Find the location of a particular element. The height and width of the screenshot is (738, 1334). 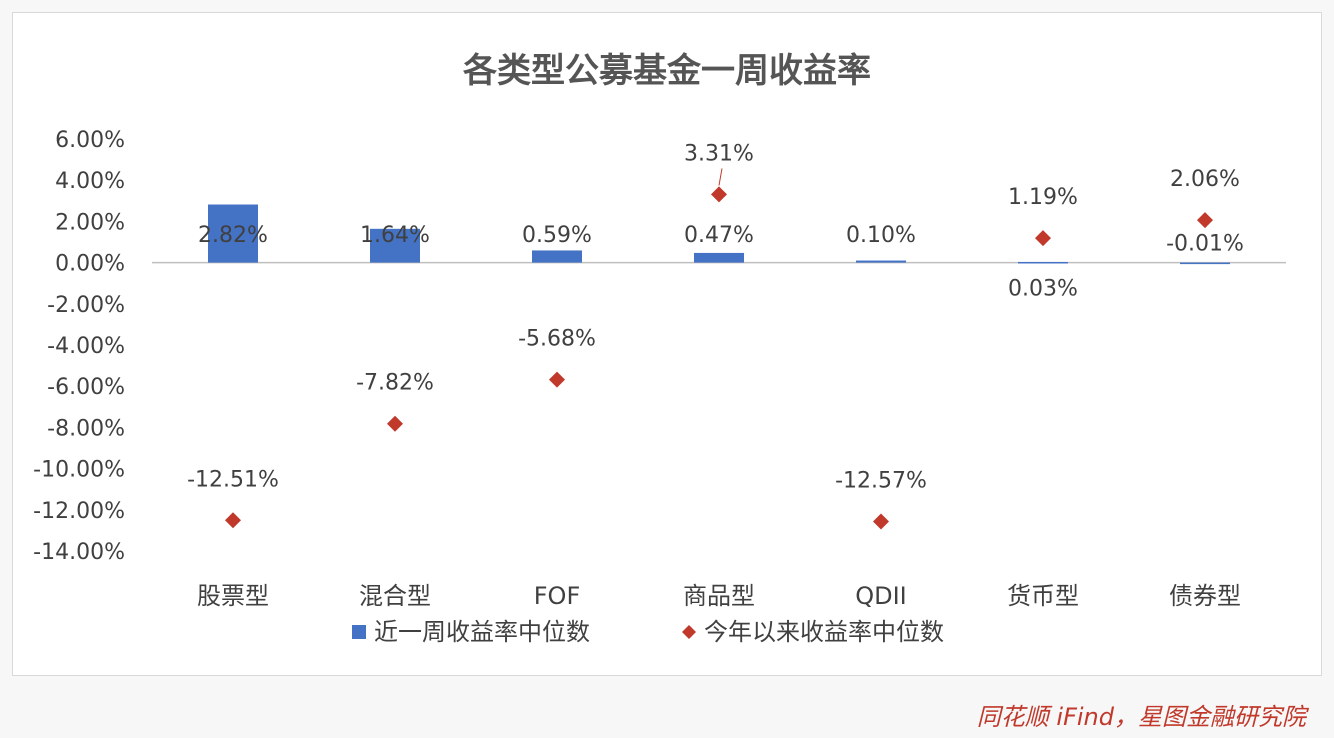

y-tick-label: -2.00% is located at coordinates (86, 305).